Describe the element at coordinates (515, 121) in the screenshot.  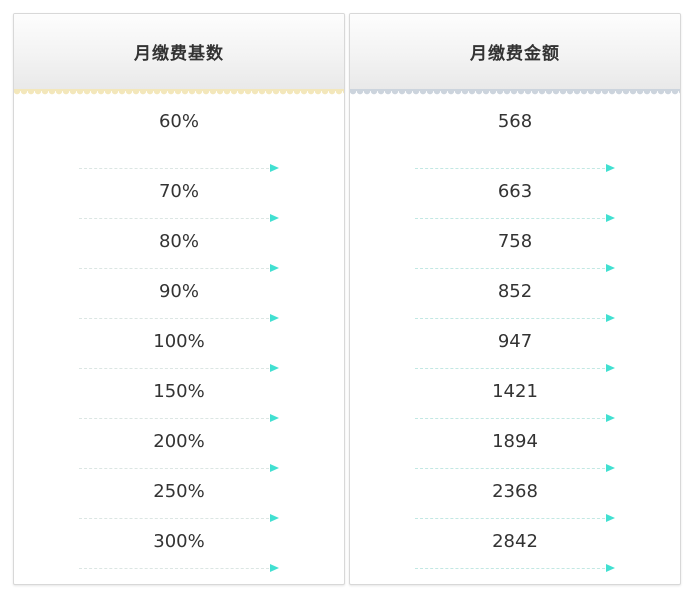
I see `row-value: 568` at that location.